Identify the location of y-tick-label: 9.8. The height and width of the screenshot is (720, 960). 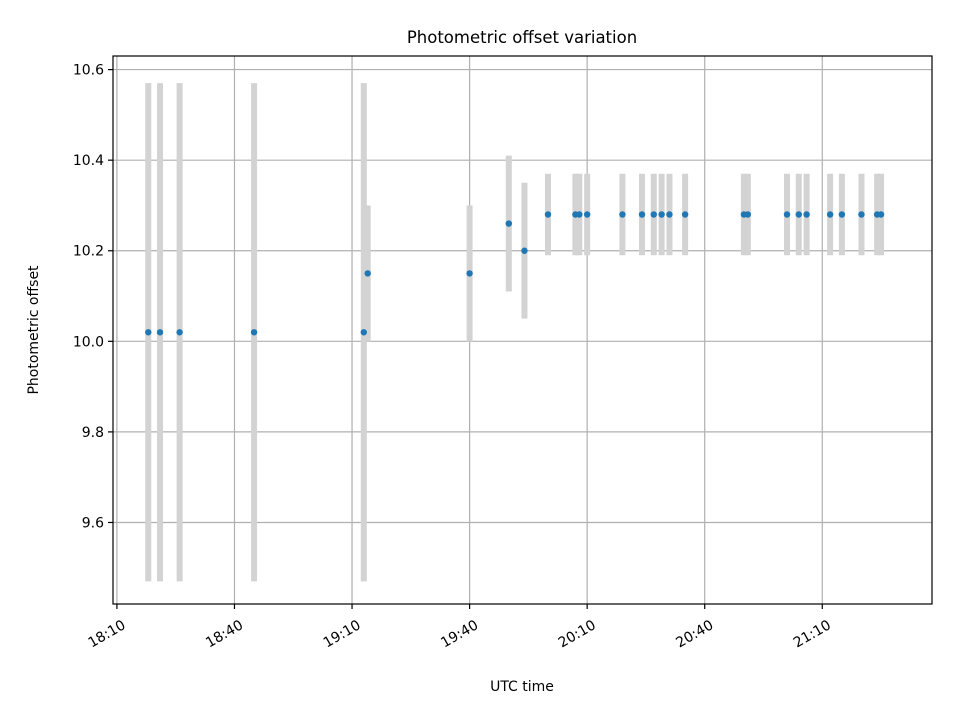
(93, 433).